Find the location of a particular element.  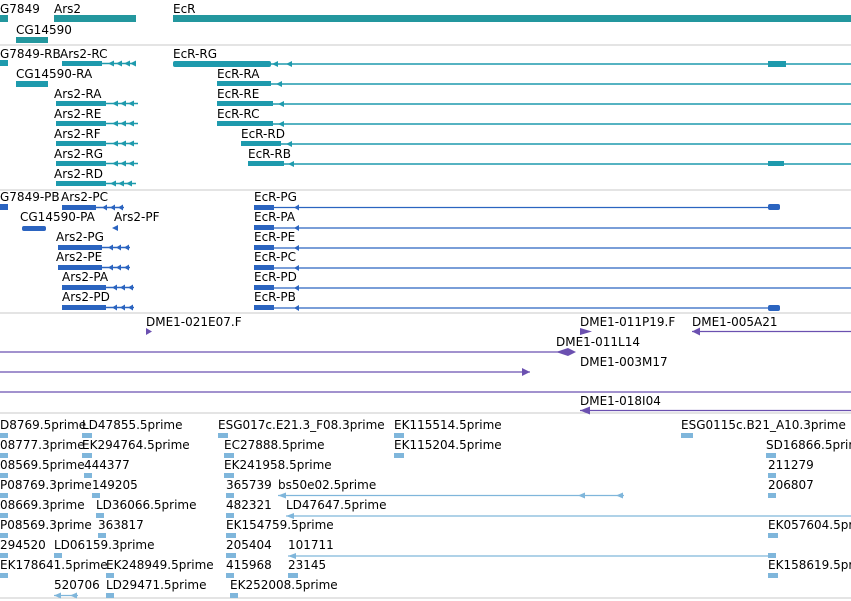

est-label: 149205 is located at coordinates (115, 485).